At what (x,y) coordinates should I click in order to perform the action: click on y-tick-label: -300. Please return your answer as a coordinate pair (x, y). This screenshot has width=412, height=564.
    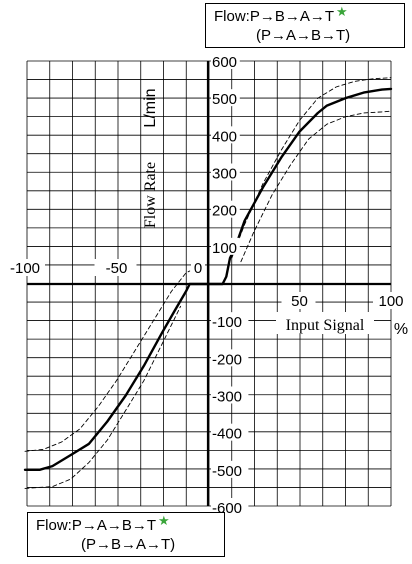
    Looking at the image, I should click on (227, 397).